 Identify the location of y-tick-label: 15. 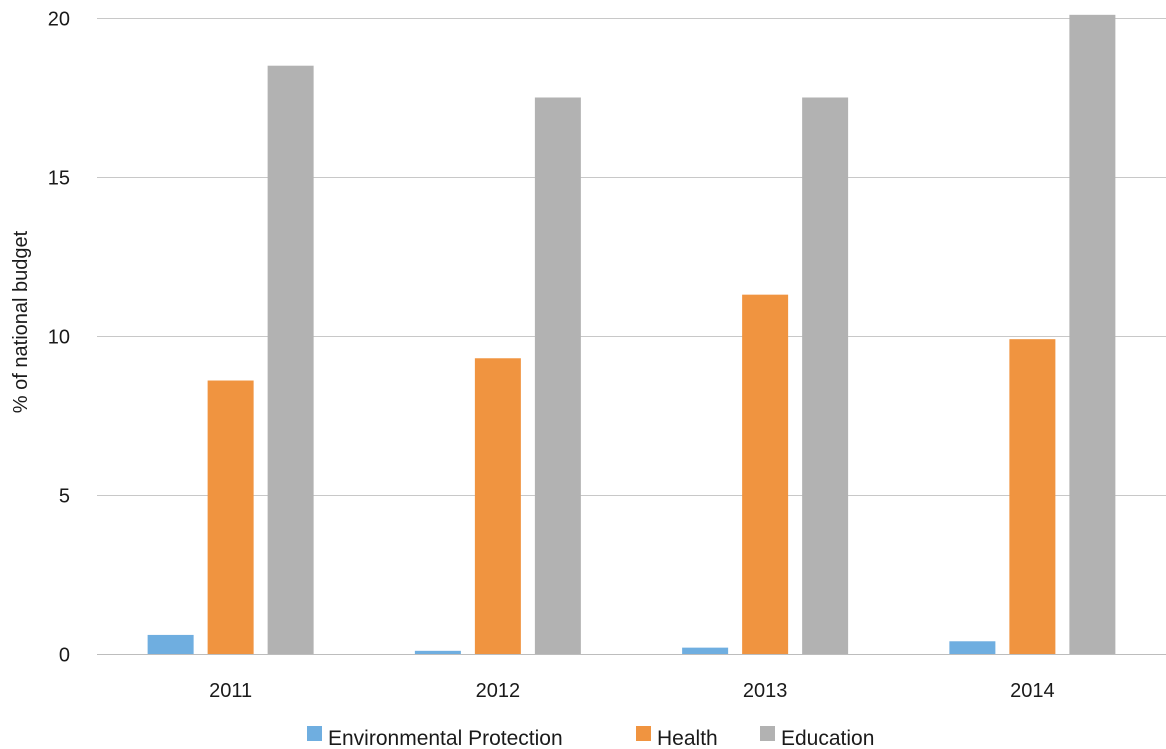
(59, 179).